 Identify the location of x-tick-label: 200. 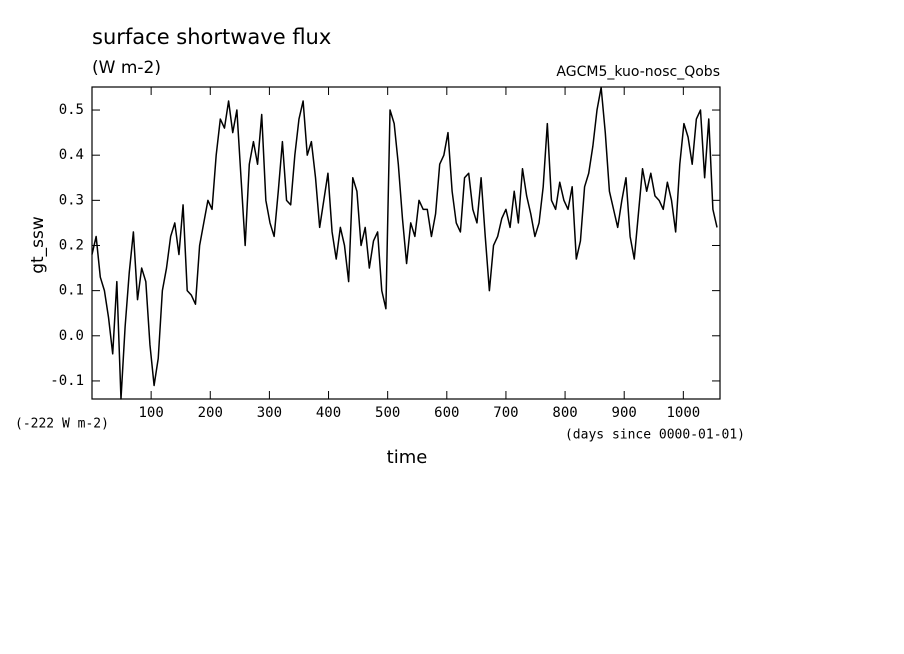
(210, 413).